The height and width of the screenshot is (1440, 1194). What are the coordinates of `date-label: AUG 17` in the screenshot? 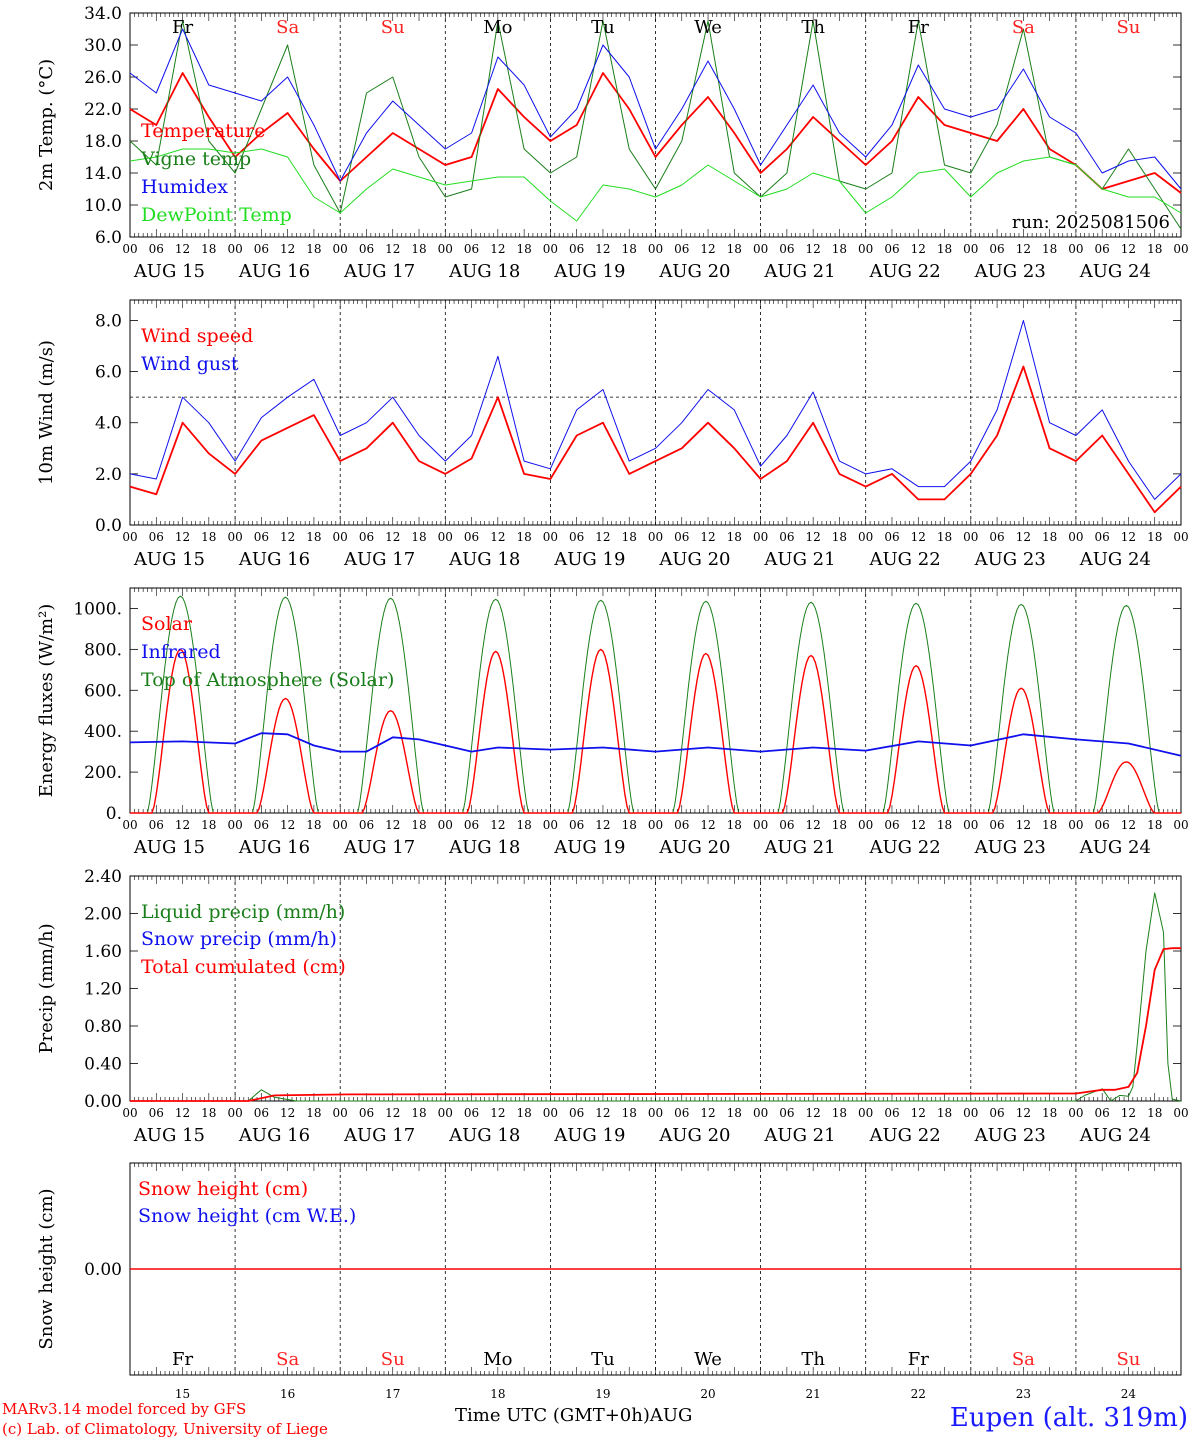 It's located at (379, 847).